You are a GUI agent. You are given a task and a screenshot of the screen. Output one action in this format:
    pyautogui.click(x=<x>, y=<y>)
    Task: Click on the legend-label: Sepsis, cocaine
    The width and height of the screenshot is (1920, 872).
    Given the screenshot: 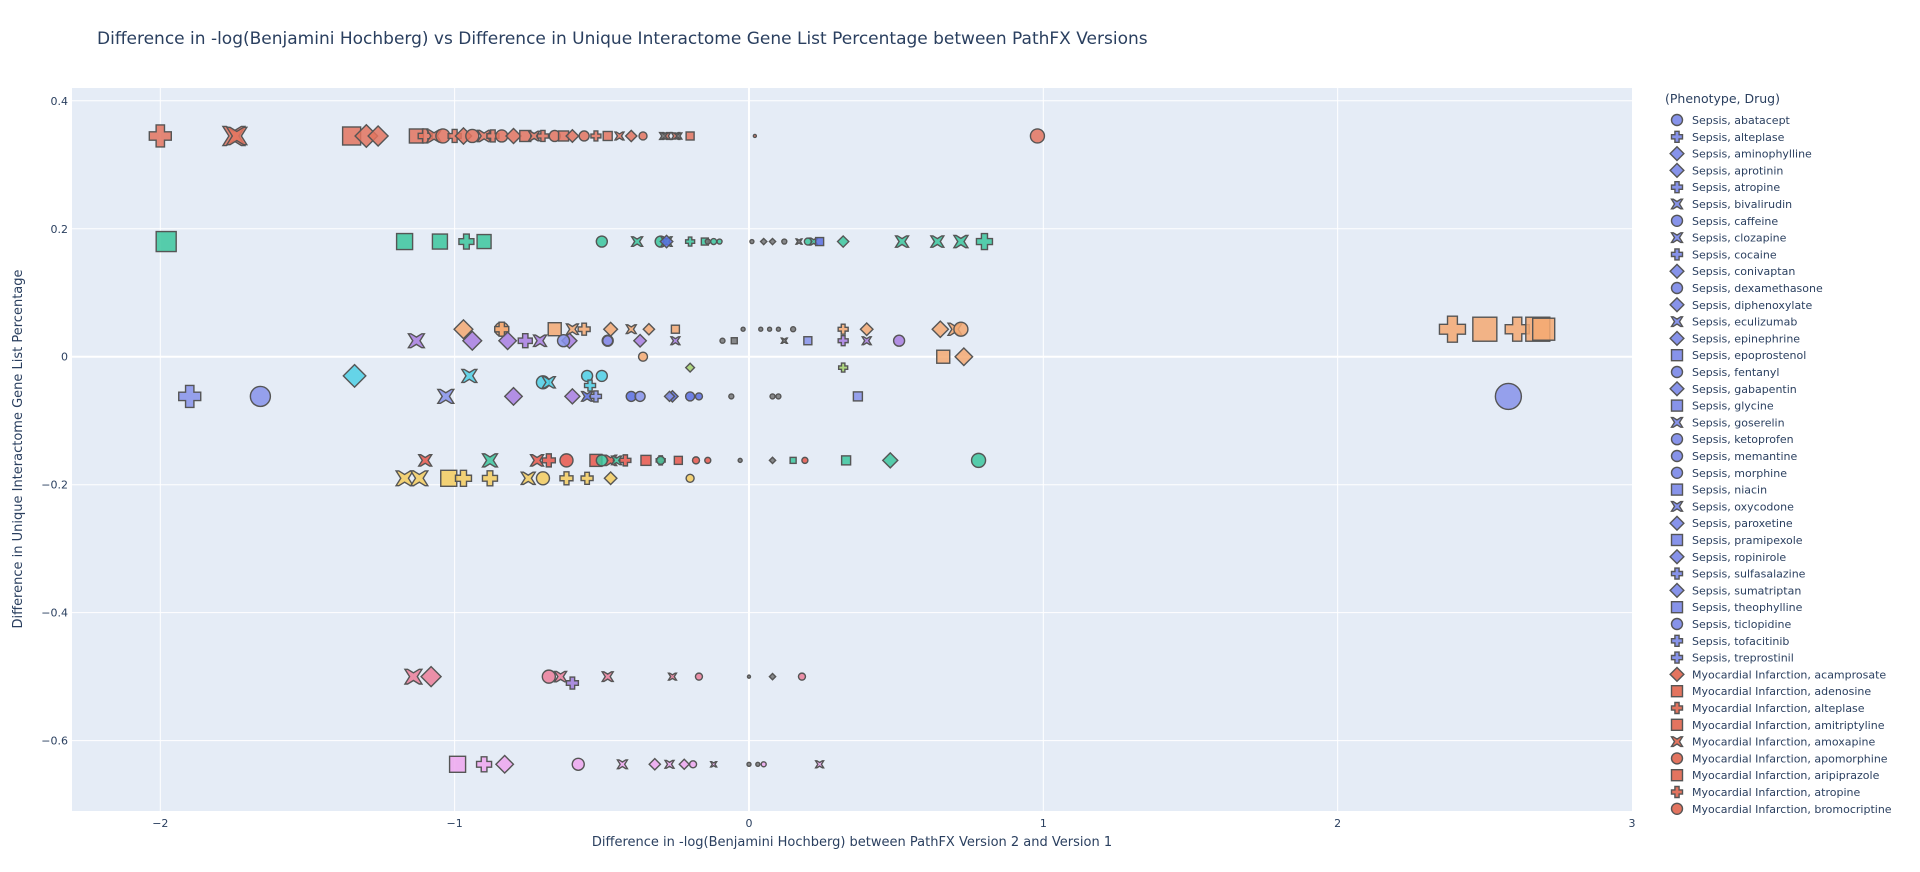 What is the action you would take?
    pyautogui.click(x=1734, y=254)
    